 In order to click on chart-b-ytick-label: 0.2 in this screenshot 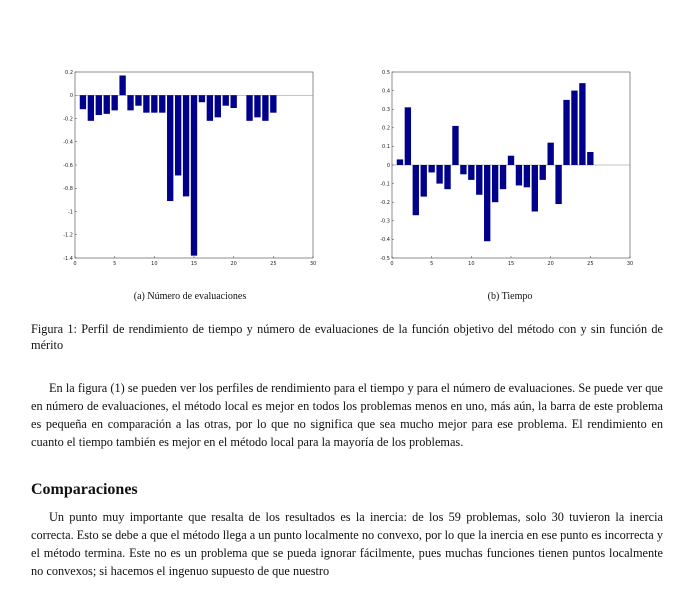, I will do `click(386, 129)`.